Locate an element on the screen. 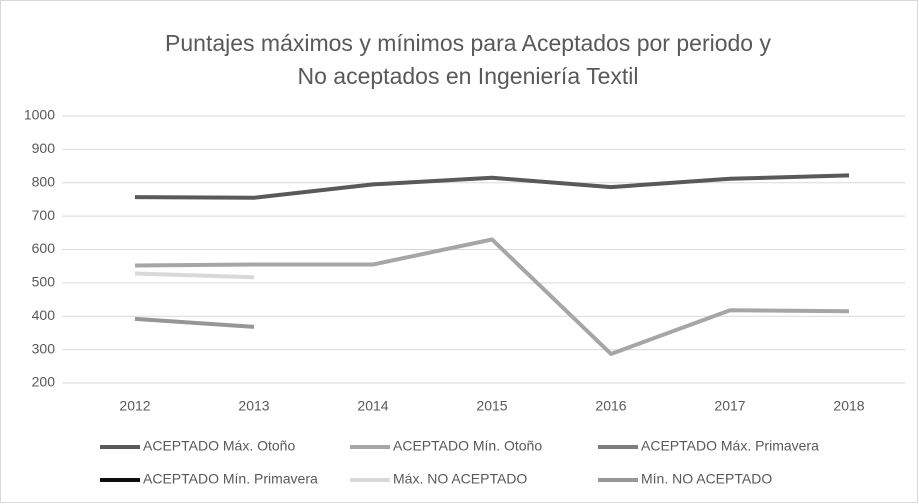 The height and width of the screenshot is (504, 919). legend-label: ACEPTADO Máx. Primavera is located at coordinates (730, 446).